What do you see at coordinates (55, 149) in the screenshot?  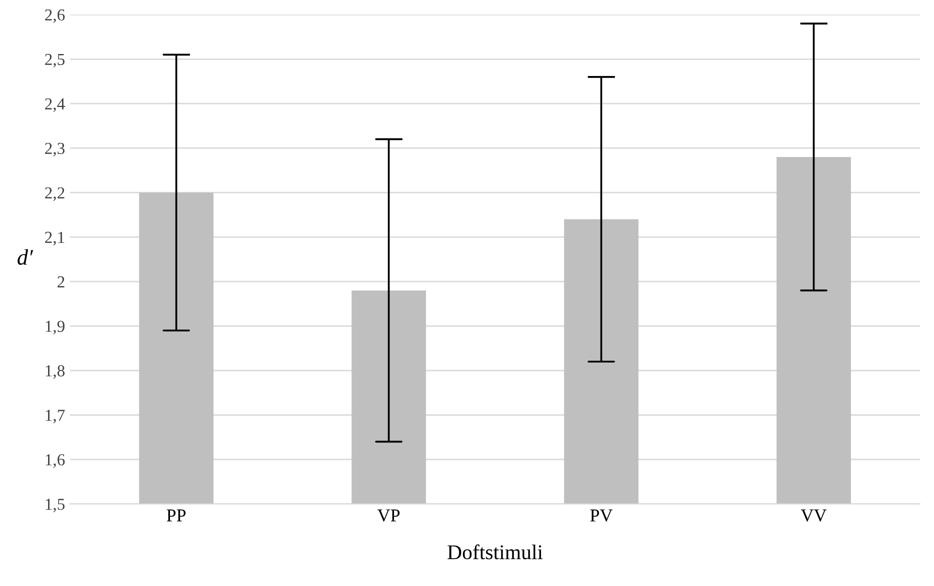 I see `y-tick-label: 2,3` at bounding box center [55, 149].